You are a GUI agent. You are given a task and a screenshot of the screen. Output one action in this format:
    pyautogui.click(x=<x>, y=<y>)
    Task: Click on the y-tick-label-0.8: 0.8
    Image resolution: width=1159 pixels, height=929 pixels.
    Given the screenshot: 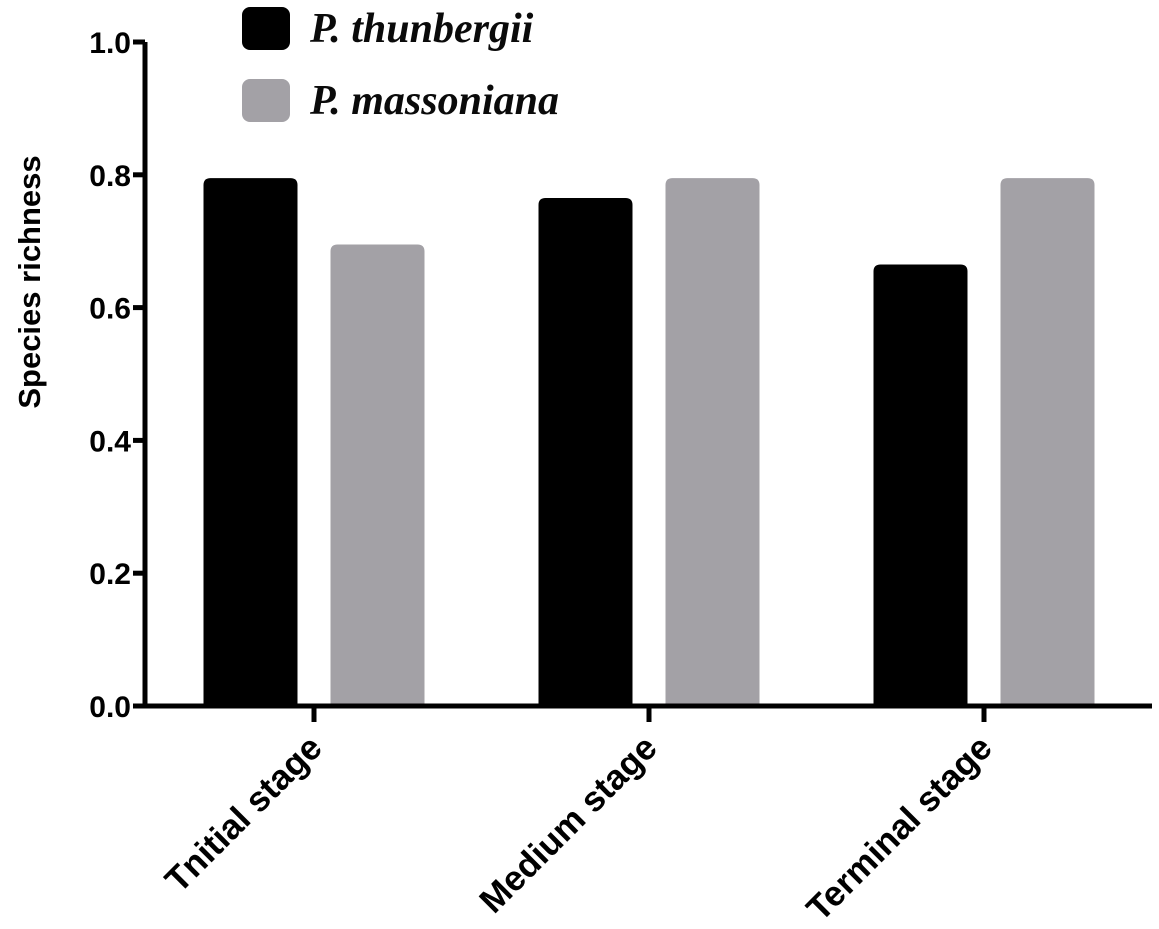 What is the action you would take?
    pyautogui.click(x=110, y=176)
    